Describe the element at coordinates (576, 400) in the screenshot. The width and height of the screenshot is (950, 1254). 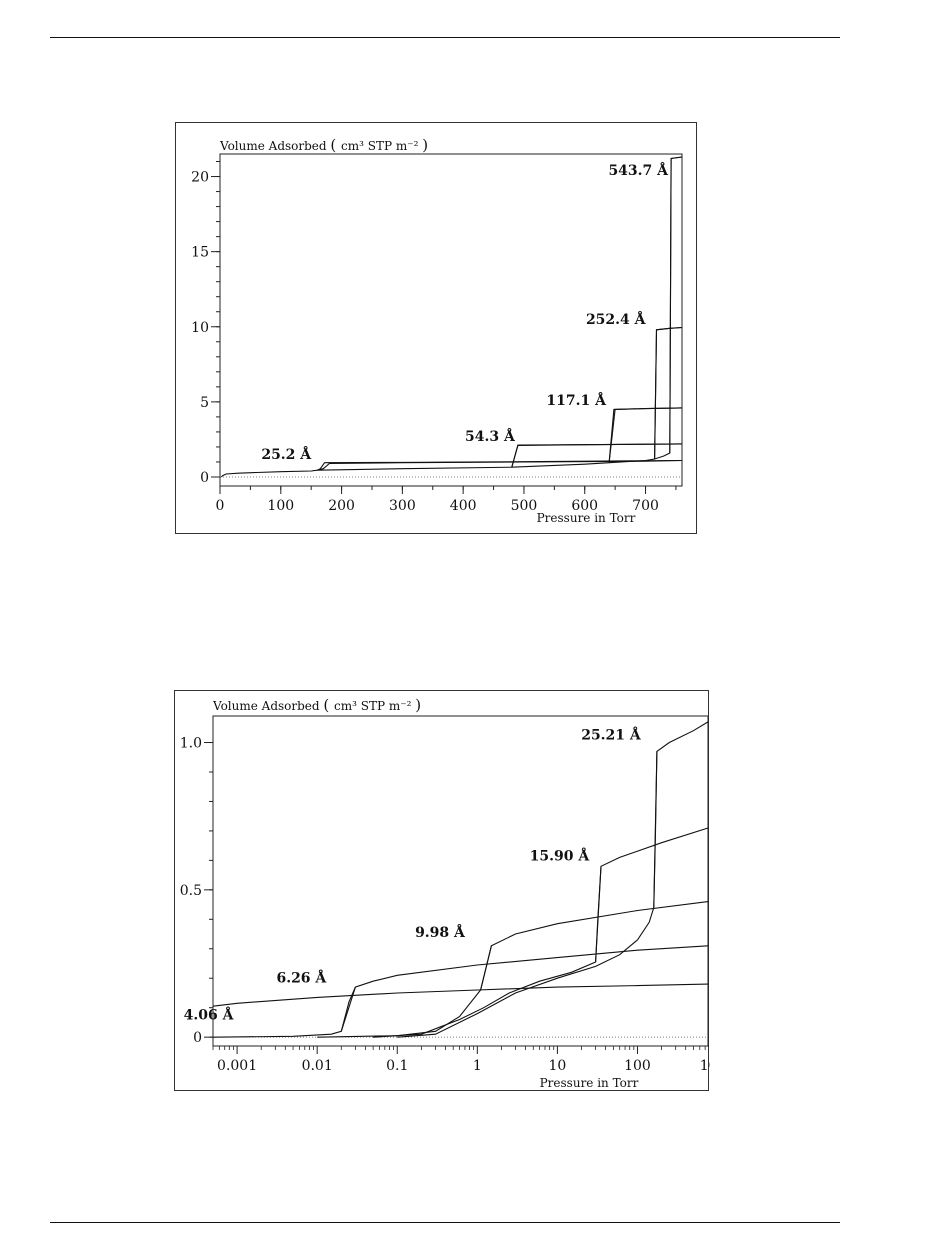
I see `series-label: 117.1 Å` at that location.